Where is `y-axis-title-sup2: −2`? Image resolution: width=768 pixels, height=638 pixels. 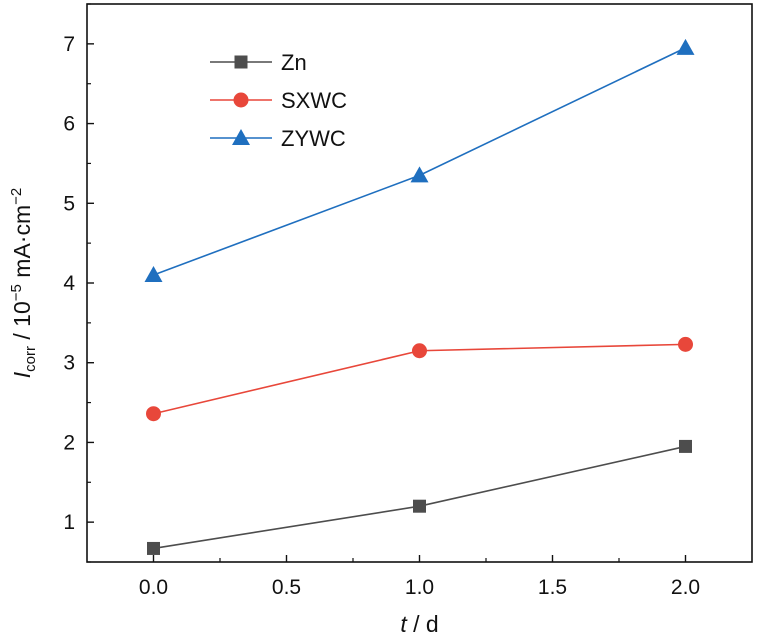 y-axis-title-sup2: −2 is located at coordinates (16, 196).